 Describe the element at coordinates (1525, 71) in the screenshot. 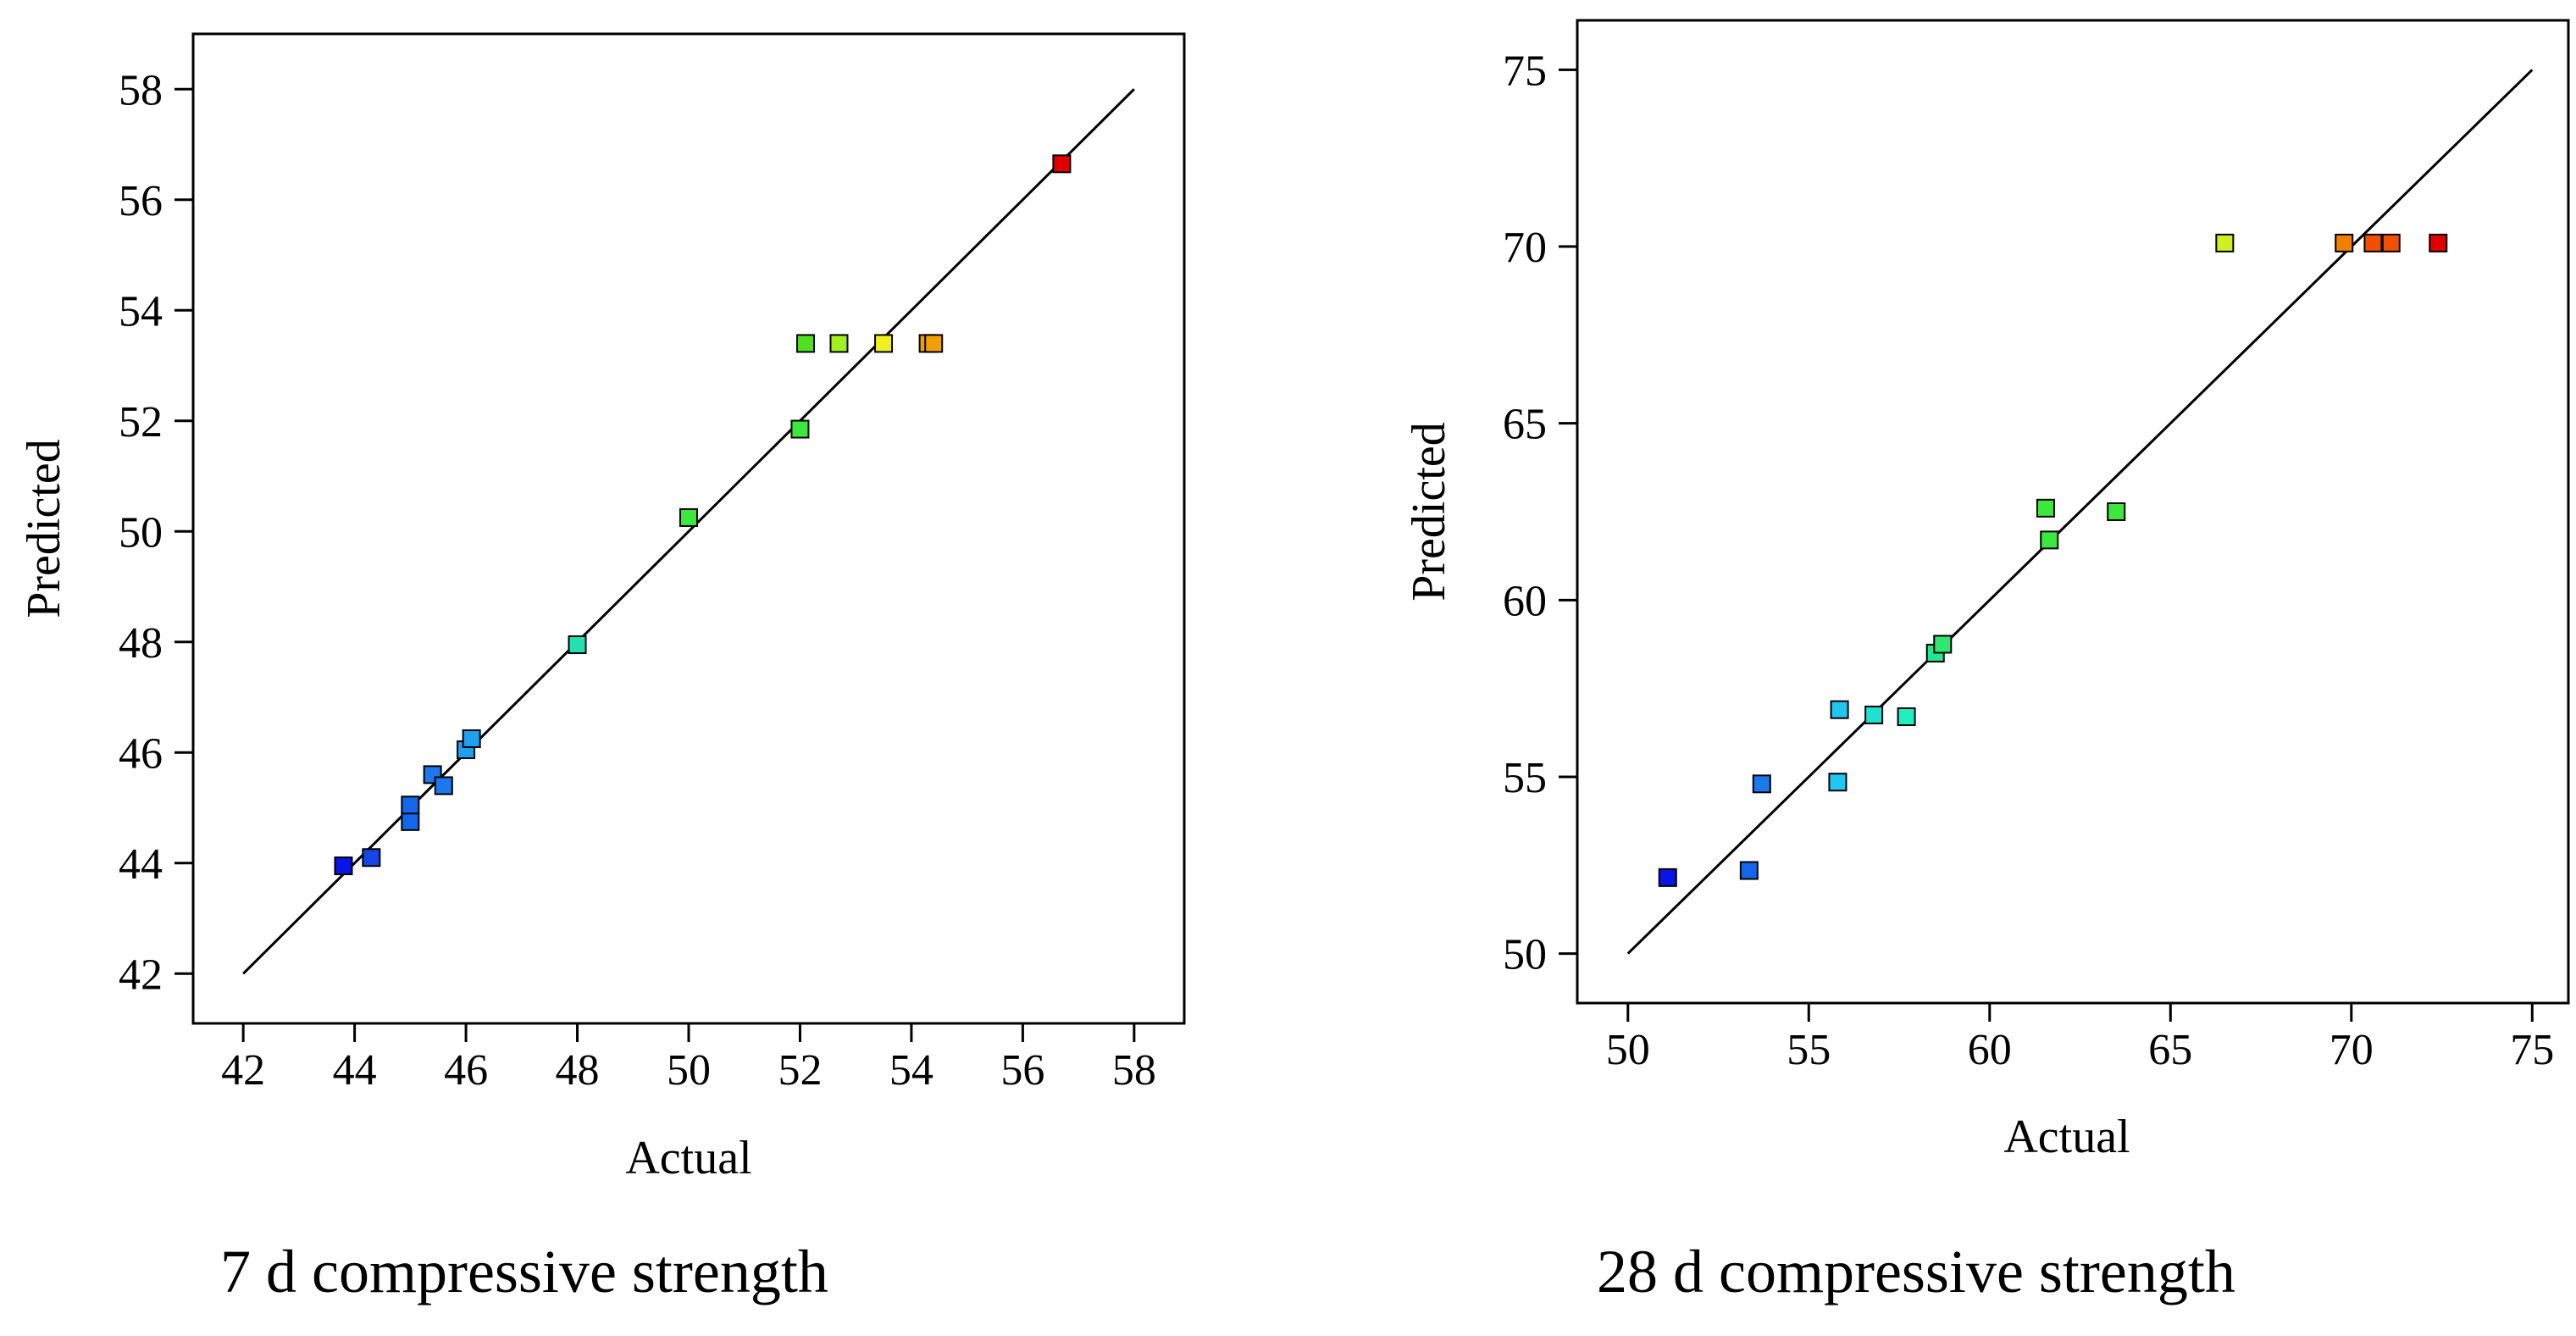

I see `y-tick-label-28d-5: 75` at that location.